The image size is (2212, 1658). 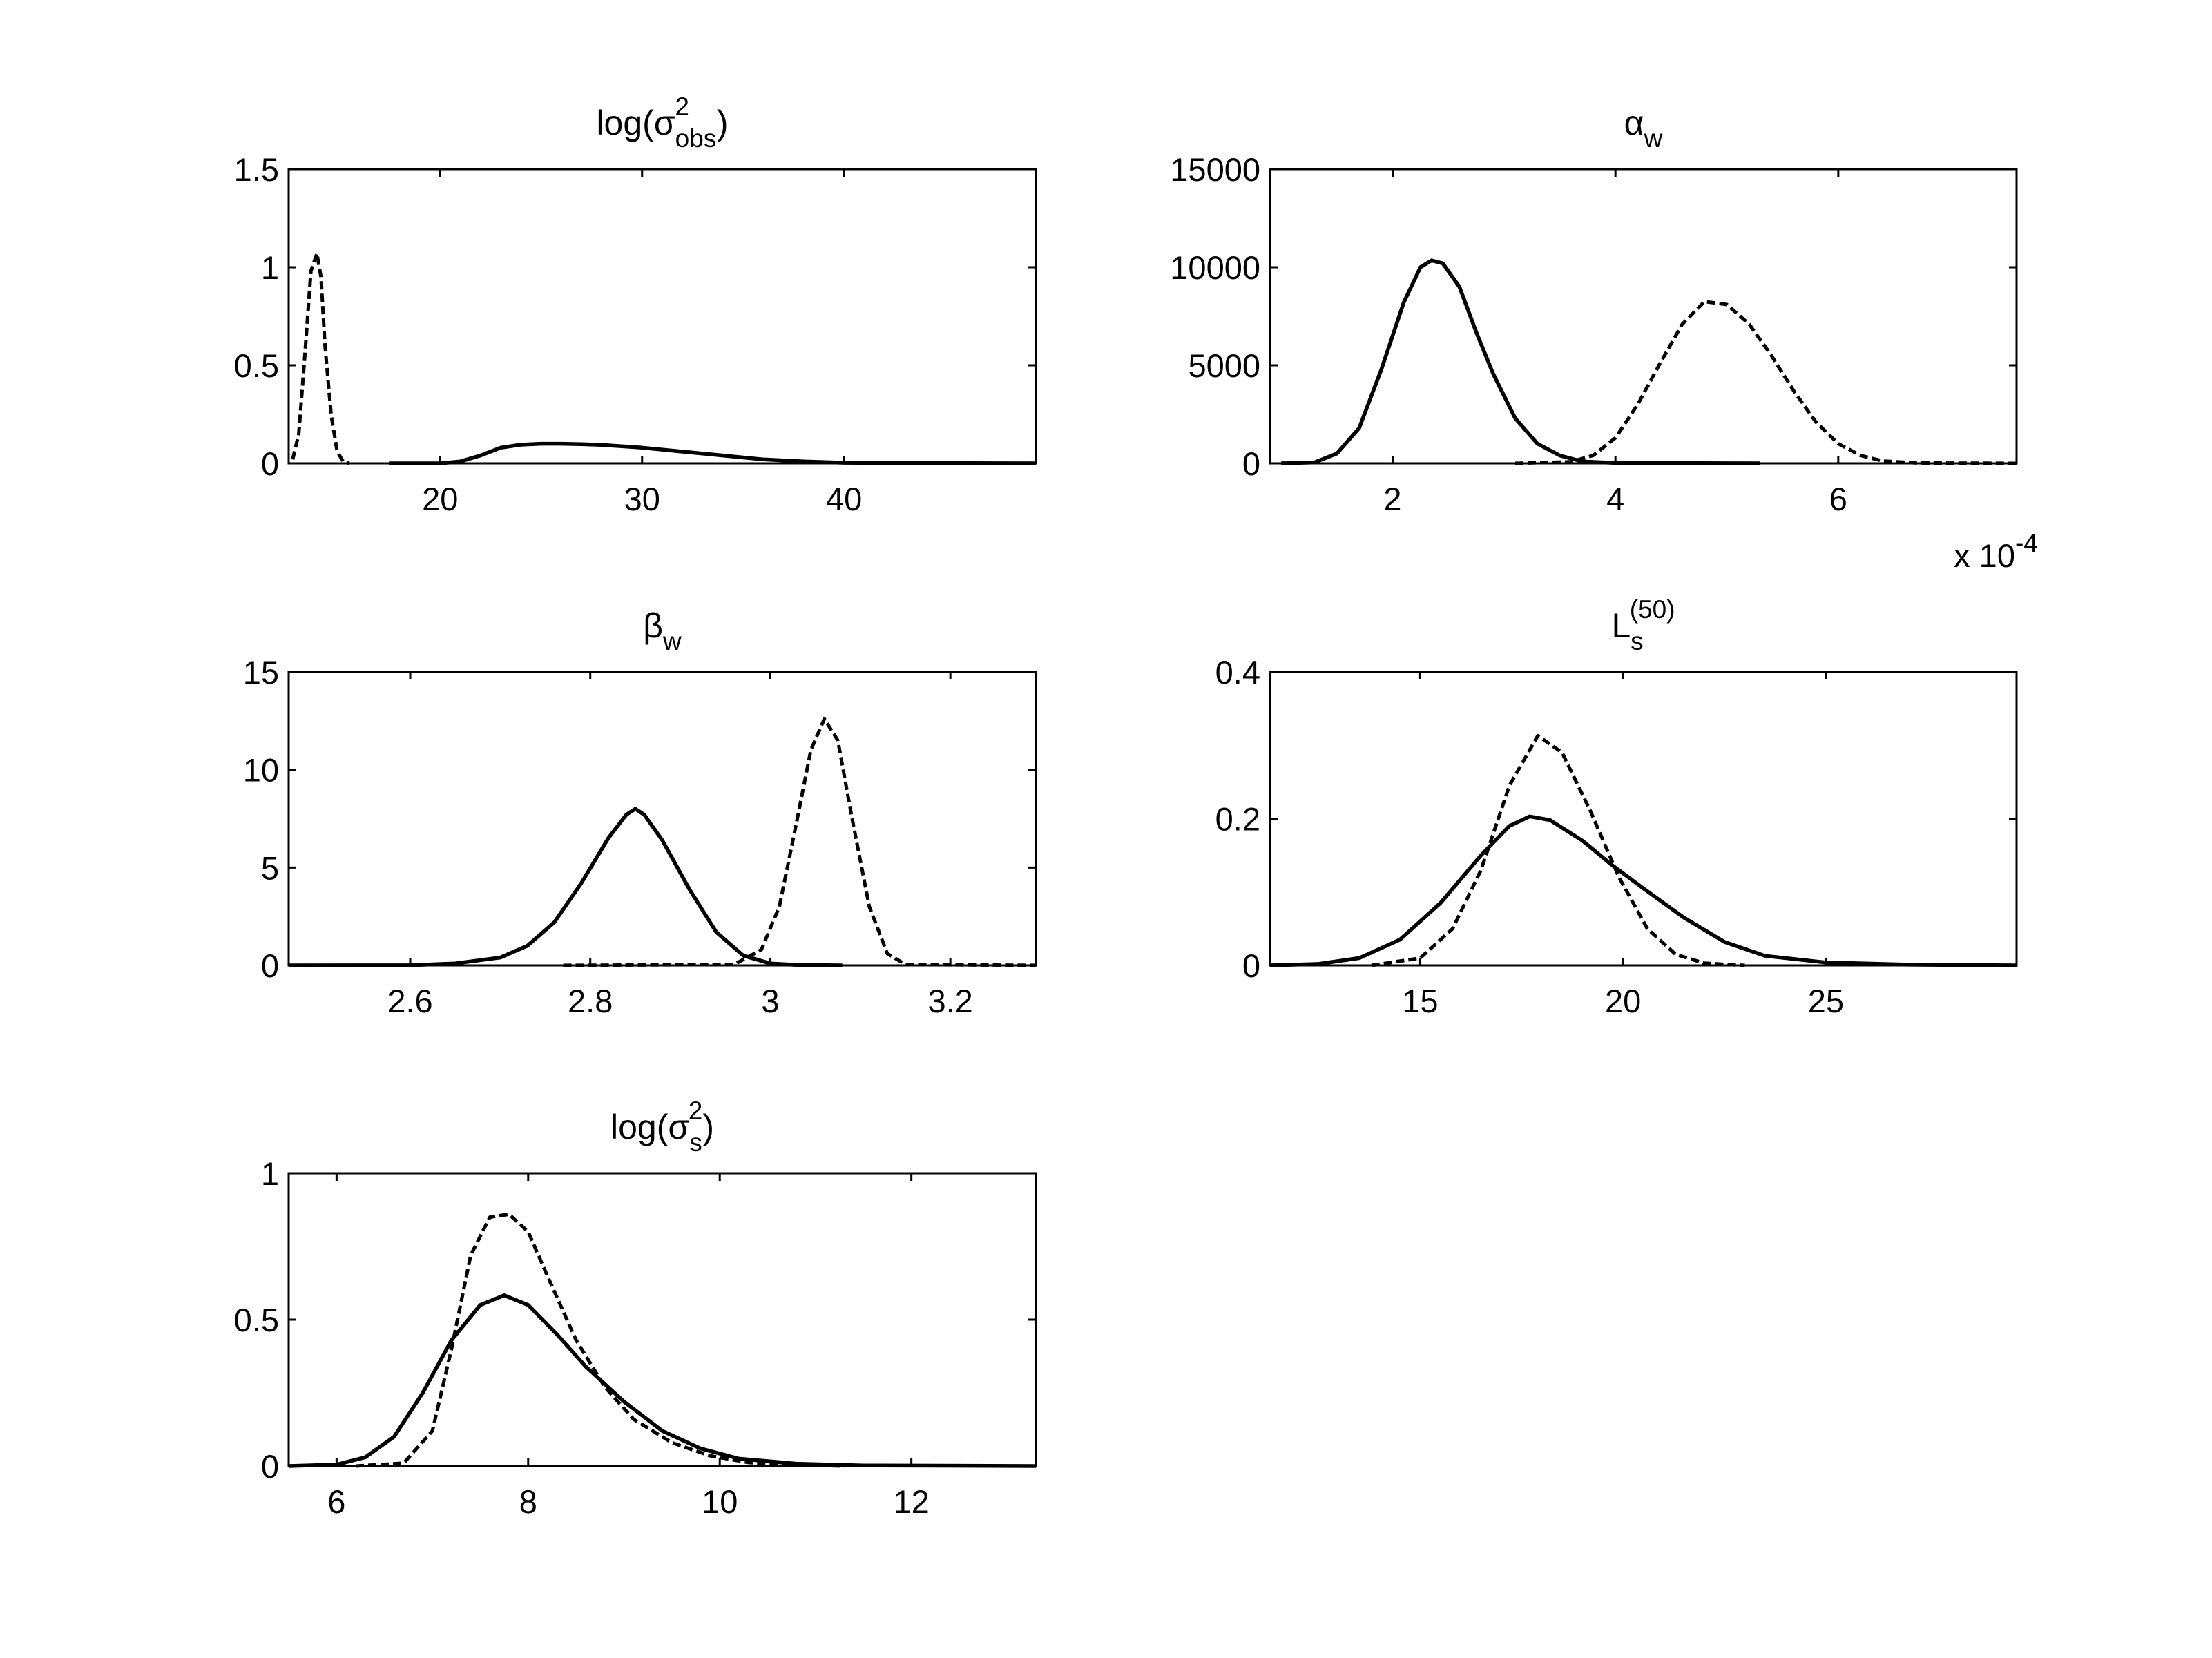 What do you see at coordinates (256, 169) in the screenshot?
I see `y-tick-label: 1.5` at bounding box center [256, 169].